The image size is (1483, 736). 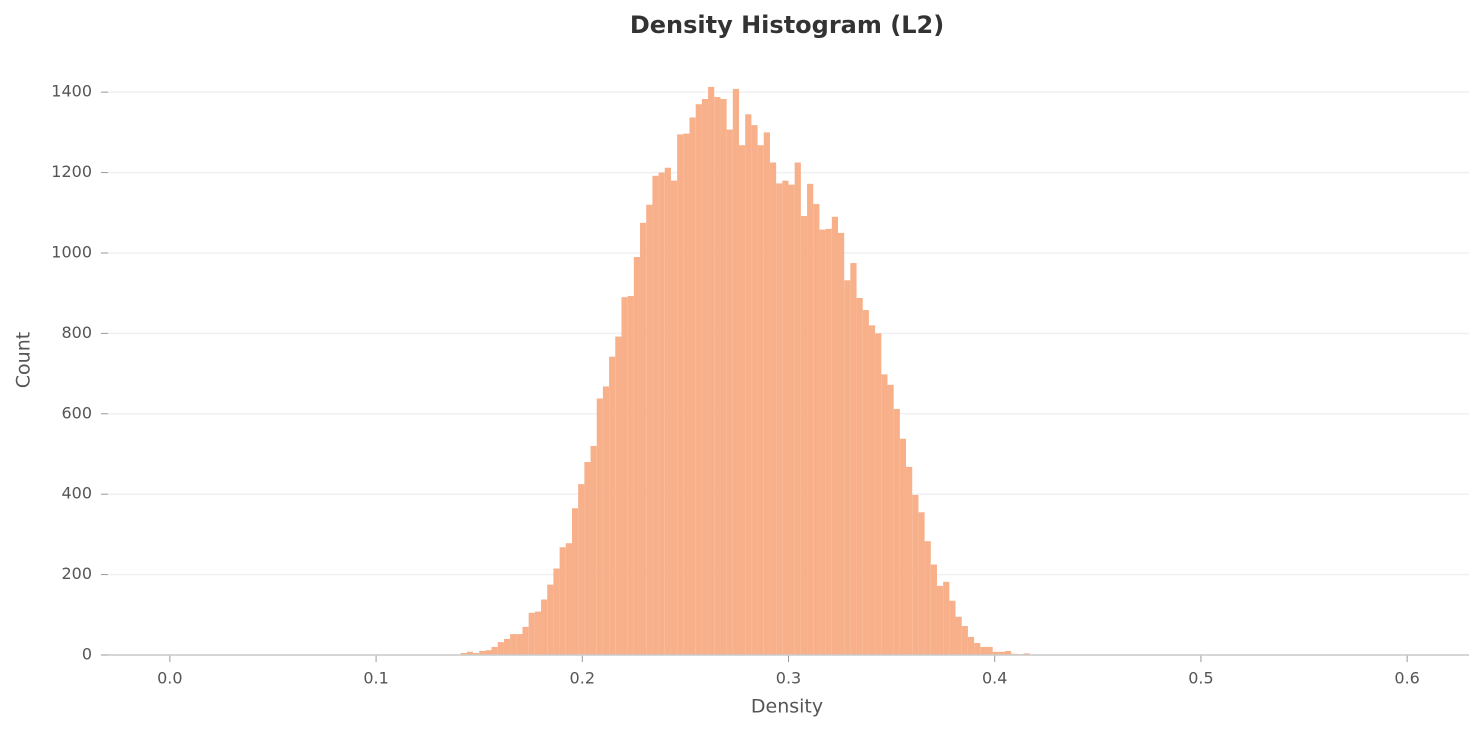 I want to click on x-tick-label: 0.5, so click(x=1200, y=678).